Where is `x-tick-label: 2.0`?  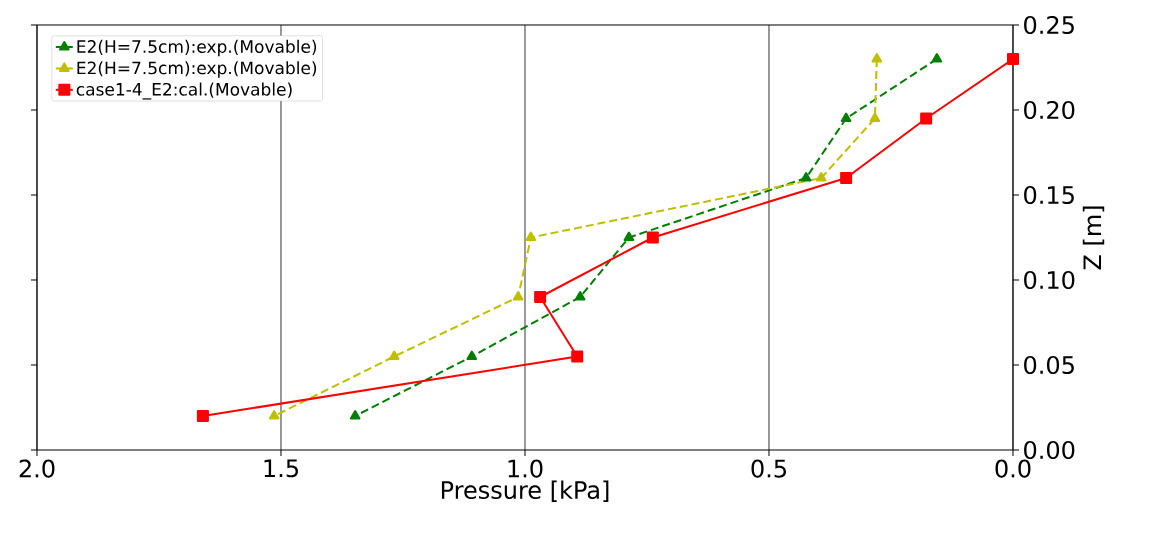
x-tick-label: 2.0 is located at coordinates (37, 468).